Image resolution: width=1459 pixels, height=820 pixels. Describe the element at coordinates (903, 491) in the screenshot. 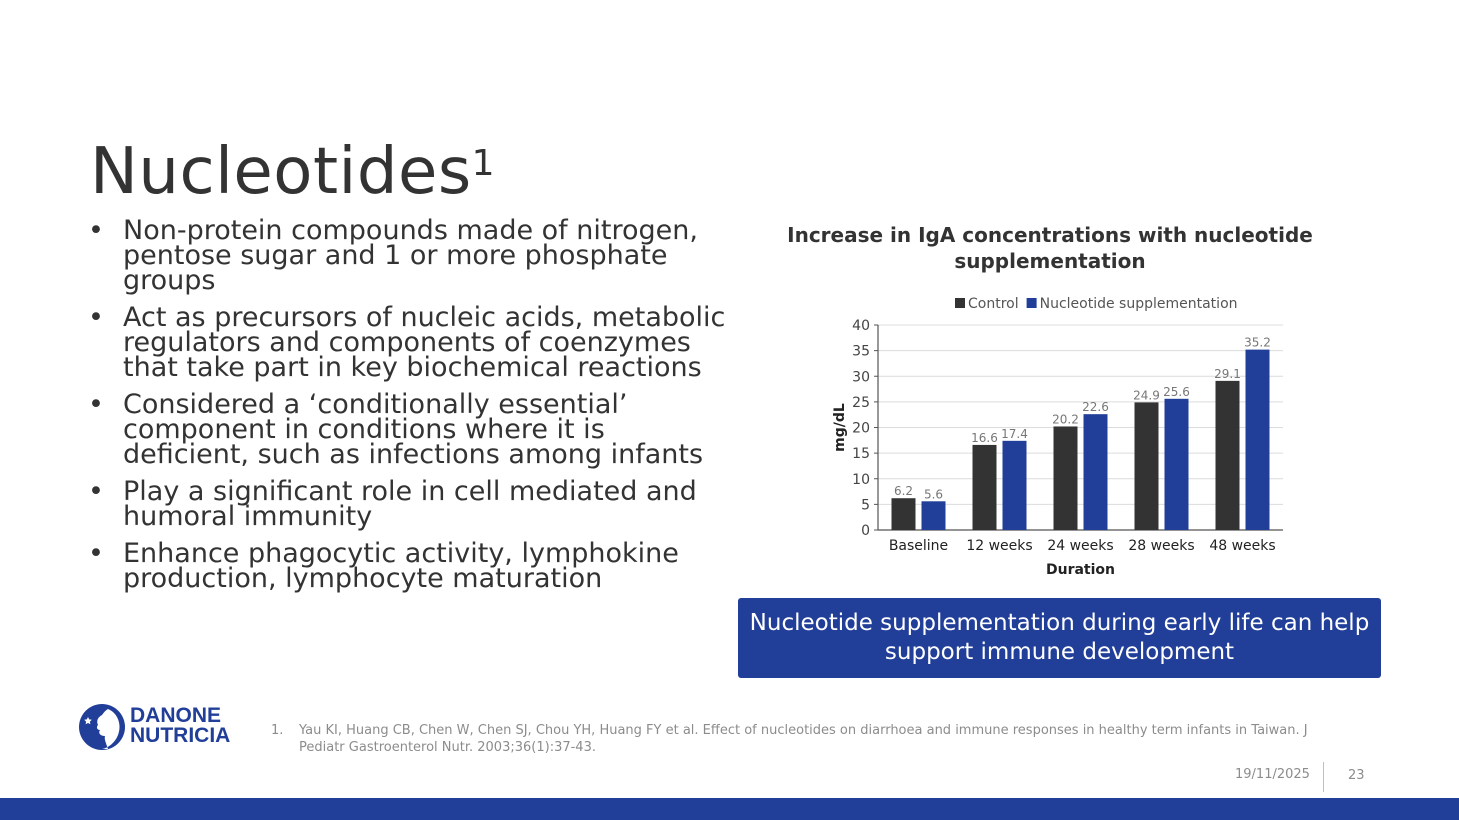

I see `bar-value-label: 6.2` at that location.